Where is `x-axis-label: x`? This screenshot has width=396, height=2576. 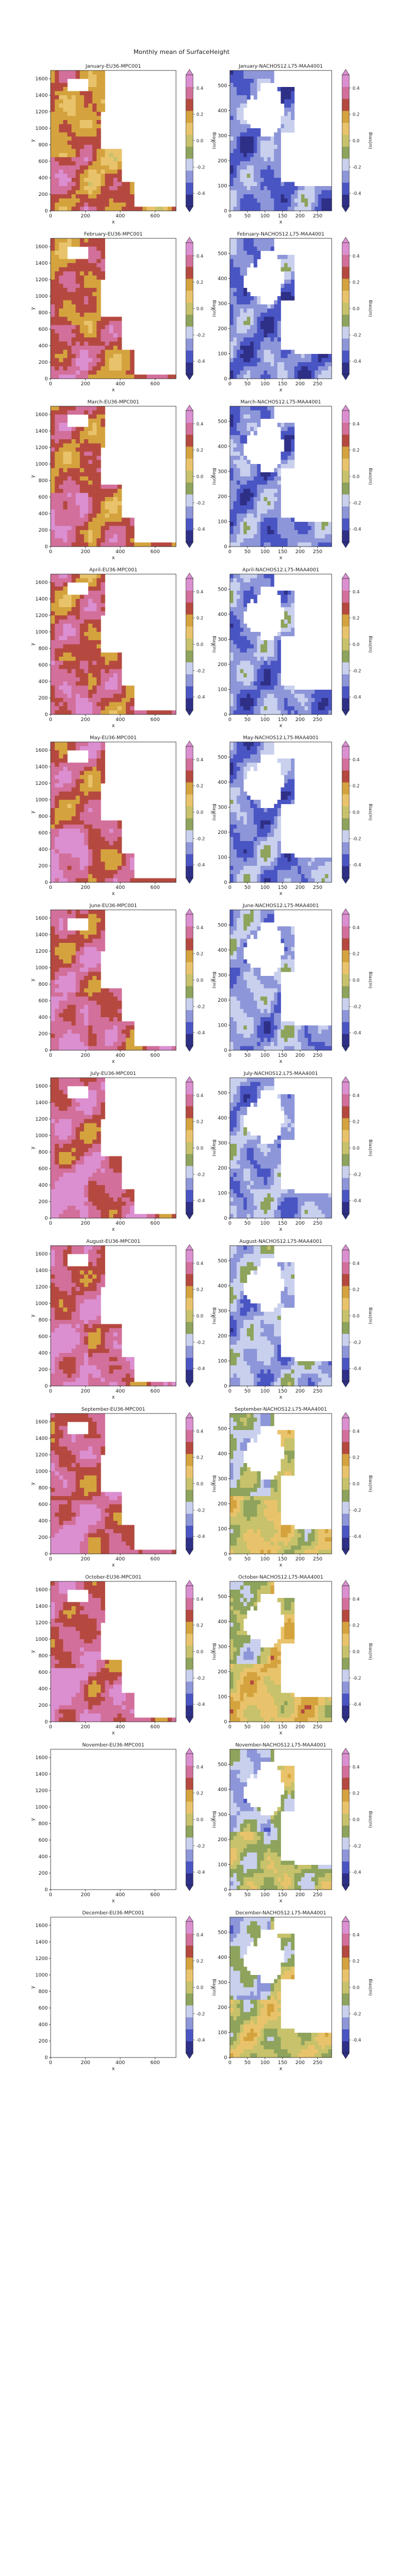
x-axis-label: x is located at coordinates (113, 391).